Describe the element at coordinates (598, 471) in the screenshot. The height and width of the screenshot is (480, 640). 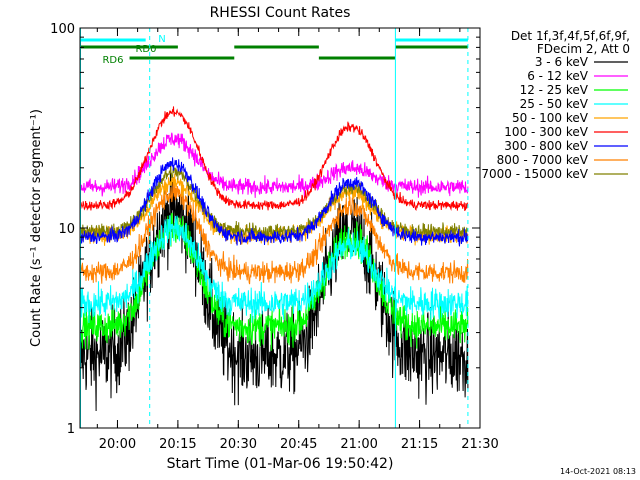
I see `generation-timestamp: 14-Oct-2021 08:13` at that location.